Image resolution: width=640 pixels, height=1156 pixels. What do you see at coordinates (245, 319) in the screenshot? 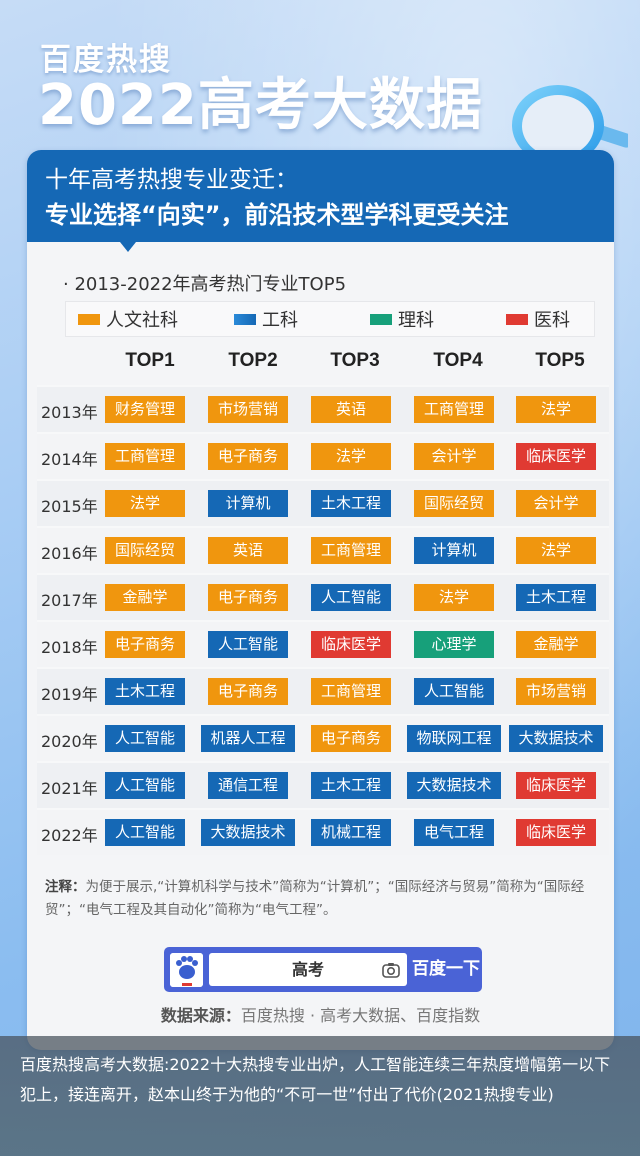
I see `legend-swatch` at bounding box center [245, 319].